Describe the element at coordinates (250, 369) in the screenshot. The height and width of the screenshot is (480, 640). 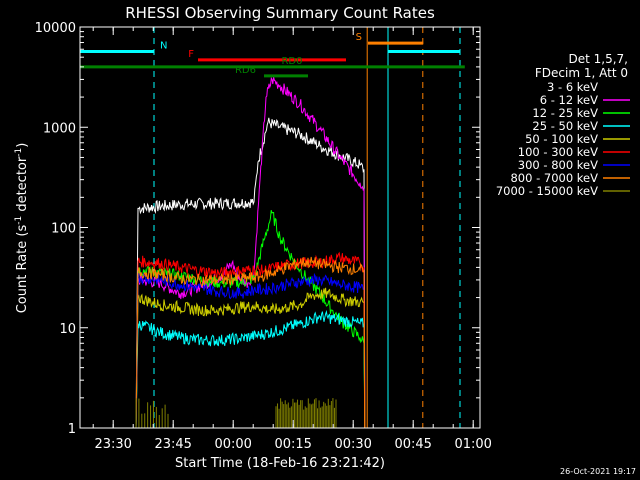
I see `series-line-25-50-kev` at that location.